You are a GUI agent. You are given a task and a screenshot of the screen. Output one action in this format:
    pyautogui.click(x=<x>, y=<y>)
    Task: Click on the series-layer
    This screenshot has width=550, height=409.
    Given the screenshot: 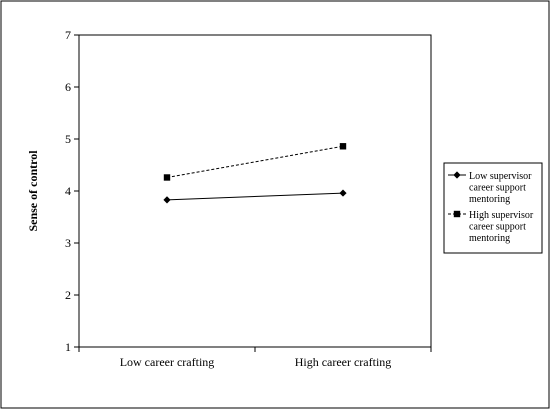 What is the action you would take?
    pyautogui.click(x=255, y=173)
    